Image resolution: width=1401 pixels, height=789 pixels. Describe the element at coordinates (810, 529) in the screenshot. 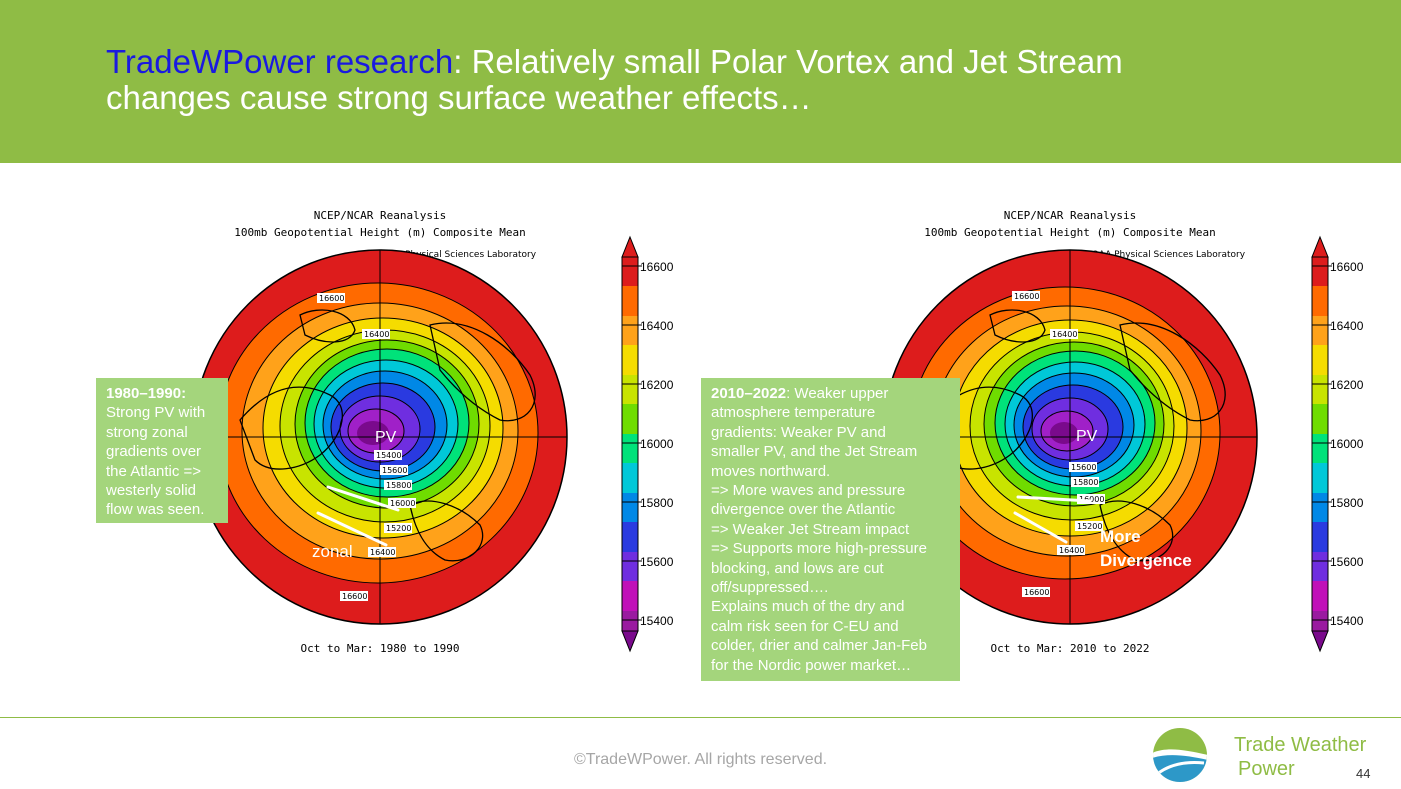

I see `note-line: => Weaker Jet Stream impact` at that location.